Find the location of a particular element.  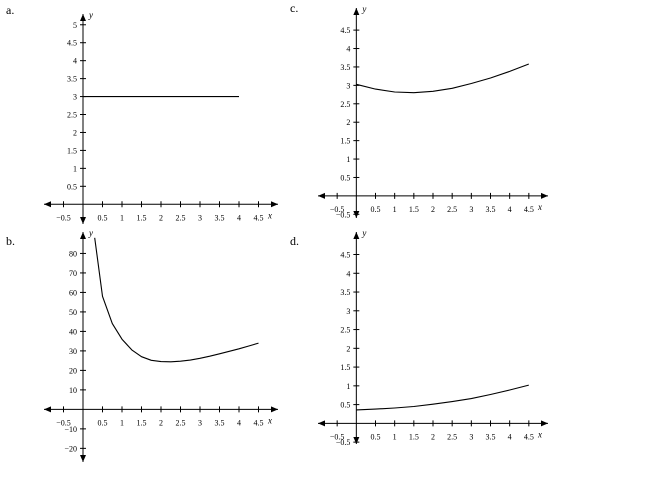

y-tick-label: 80 is located at coordinates (73, 253).